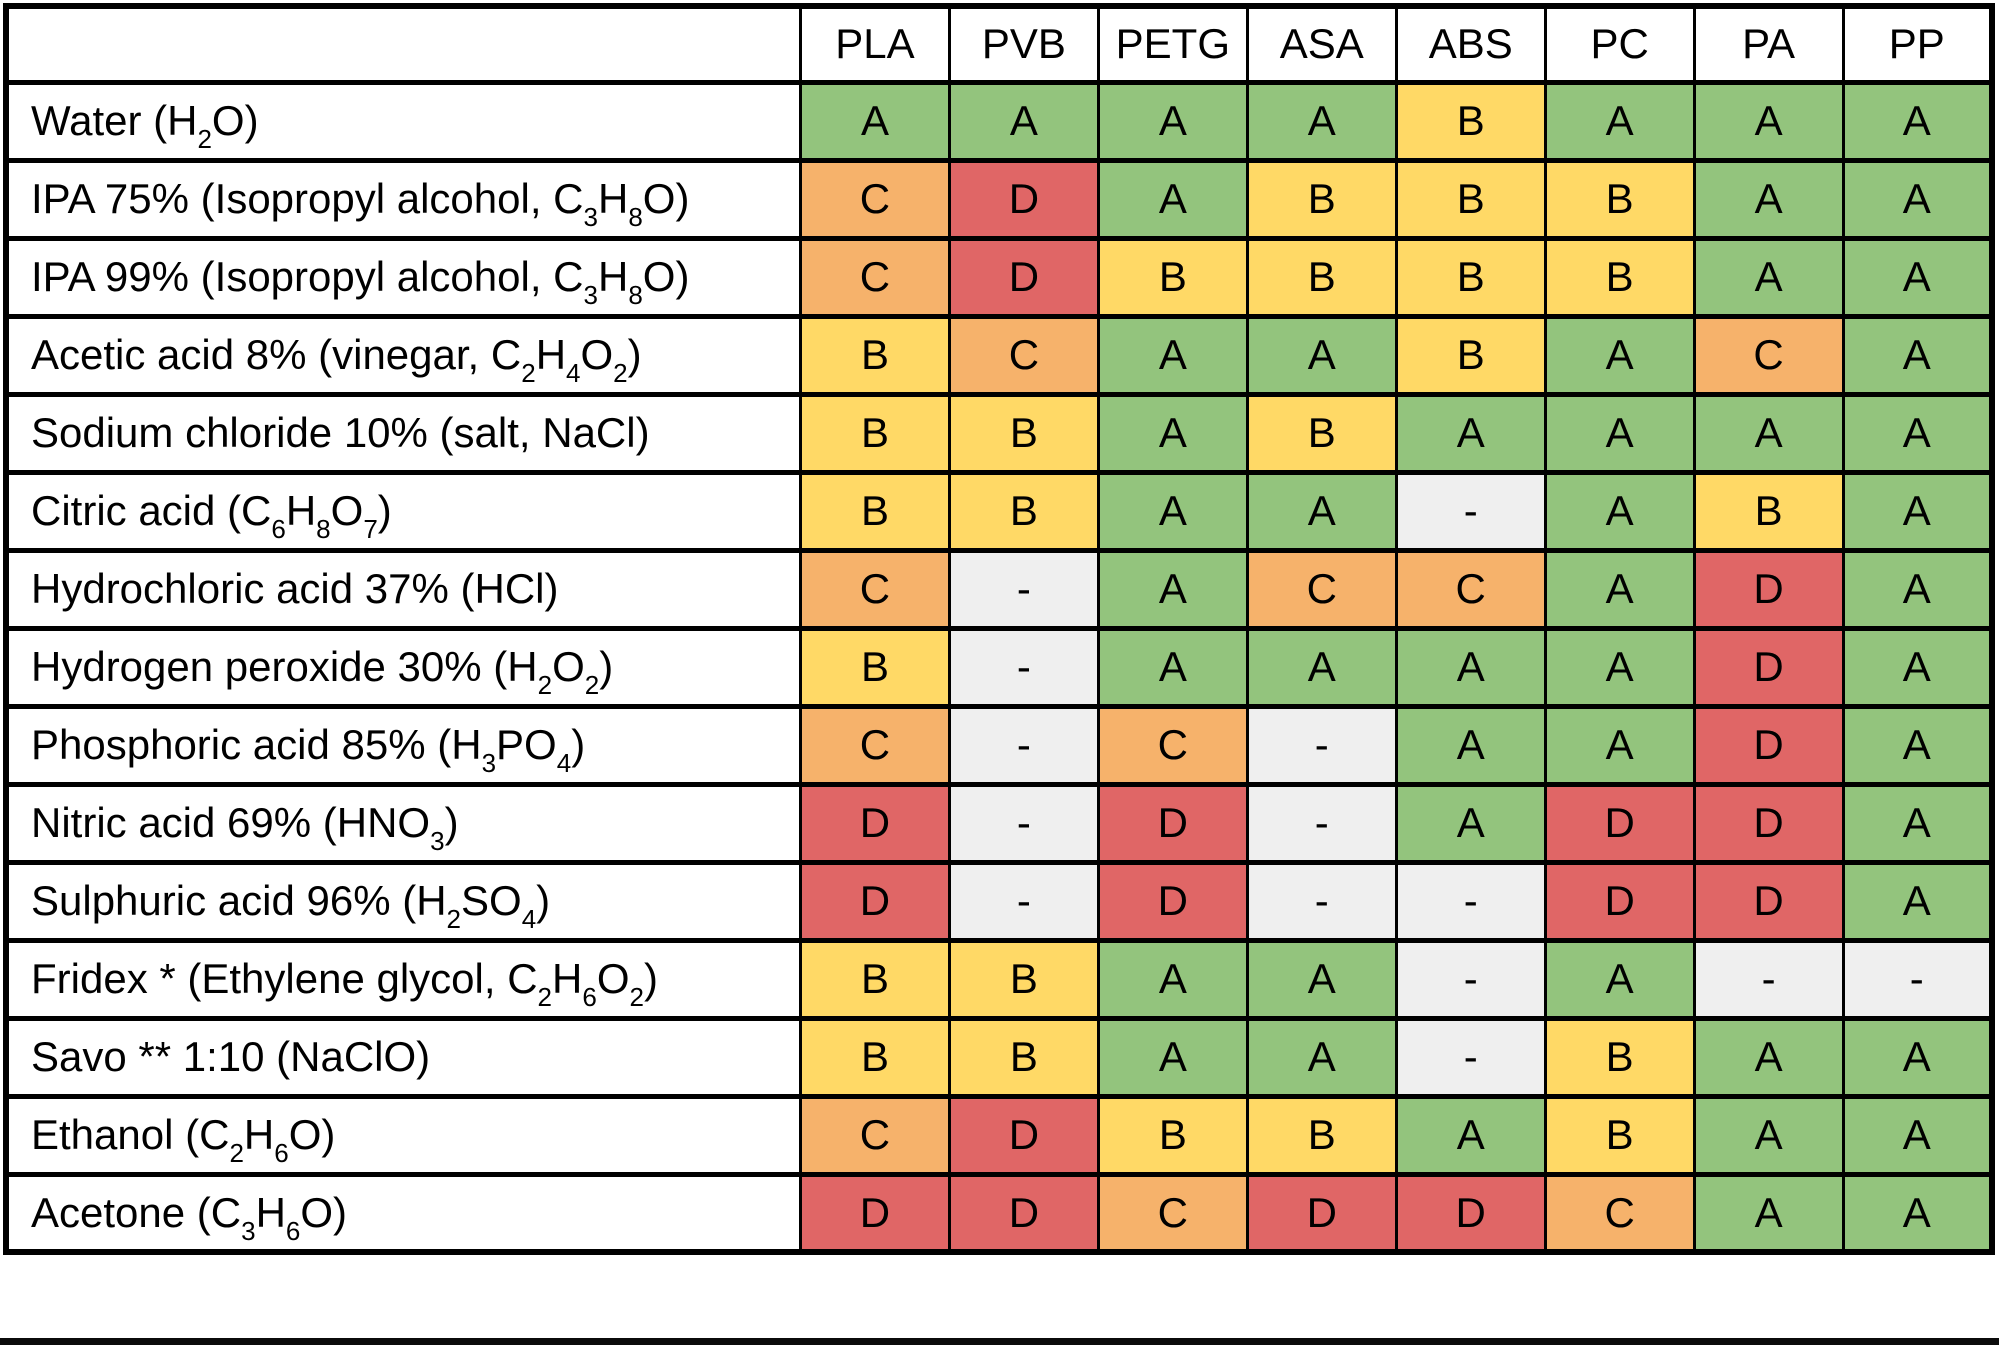 The height and width of the screenshot is (1345, 1999). Describe the element at coordinates (1470, 745) in the screenshot. I see `grade-cell-abs: A` at that location.